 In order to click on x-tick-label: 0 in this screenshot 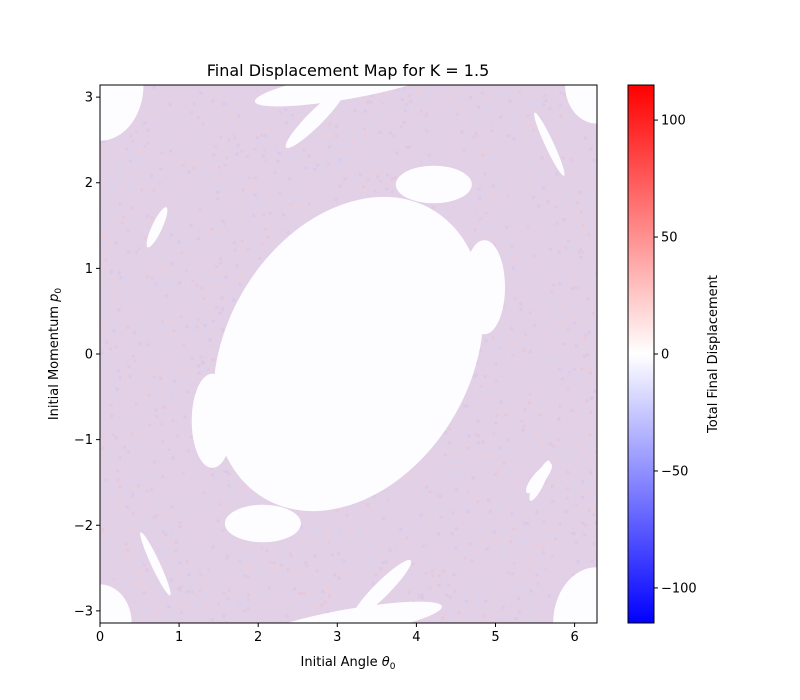, I will do `click(100, 637)`.